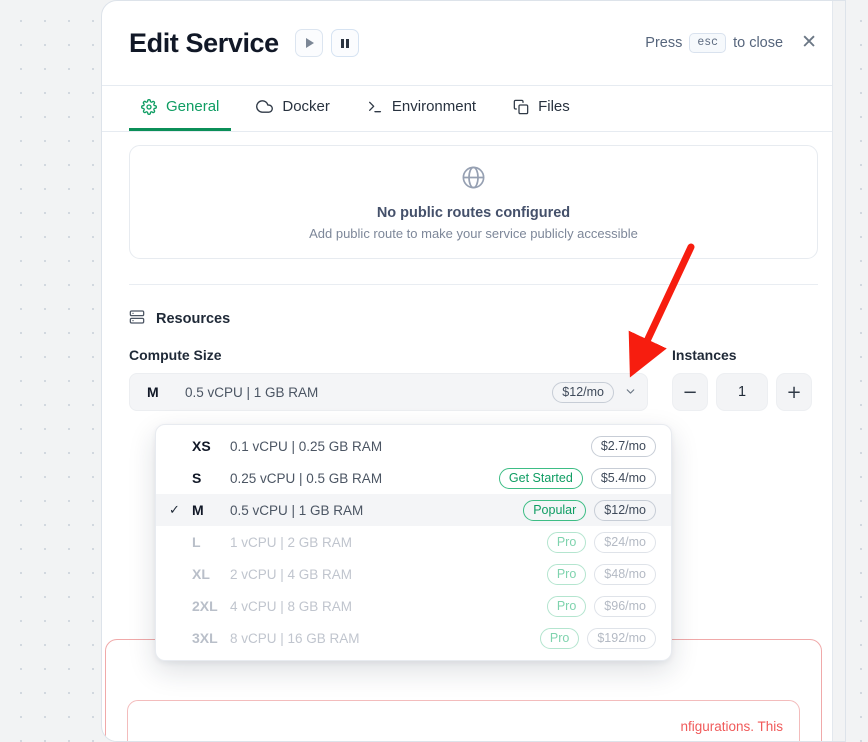  Describe the element at coordinates (295, 638) in the screenshot. I see `option-size-spec: 8 vCPU | 16 GB RAM` at that location.